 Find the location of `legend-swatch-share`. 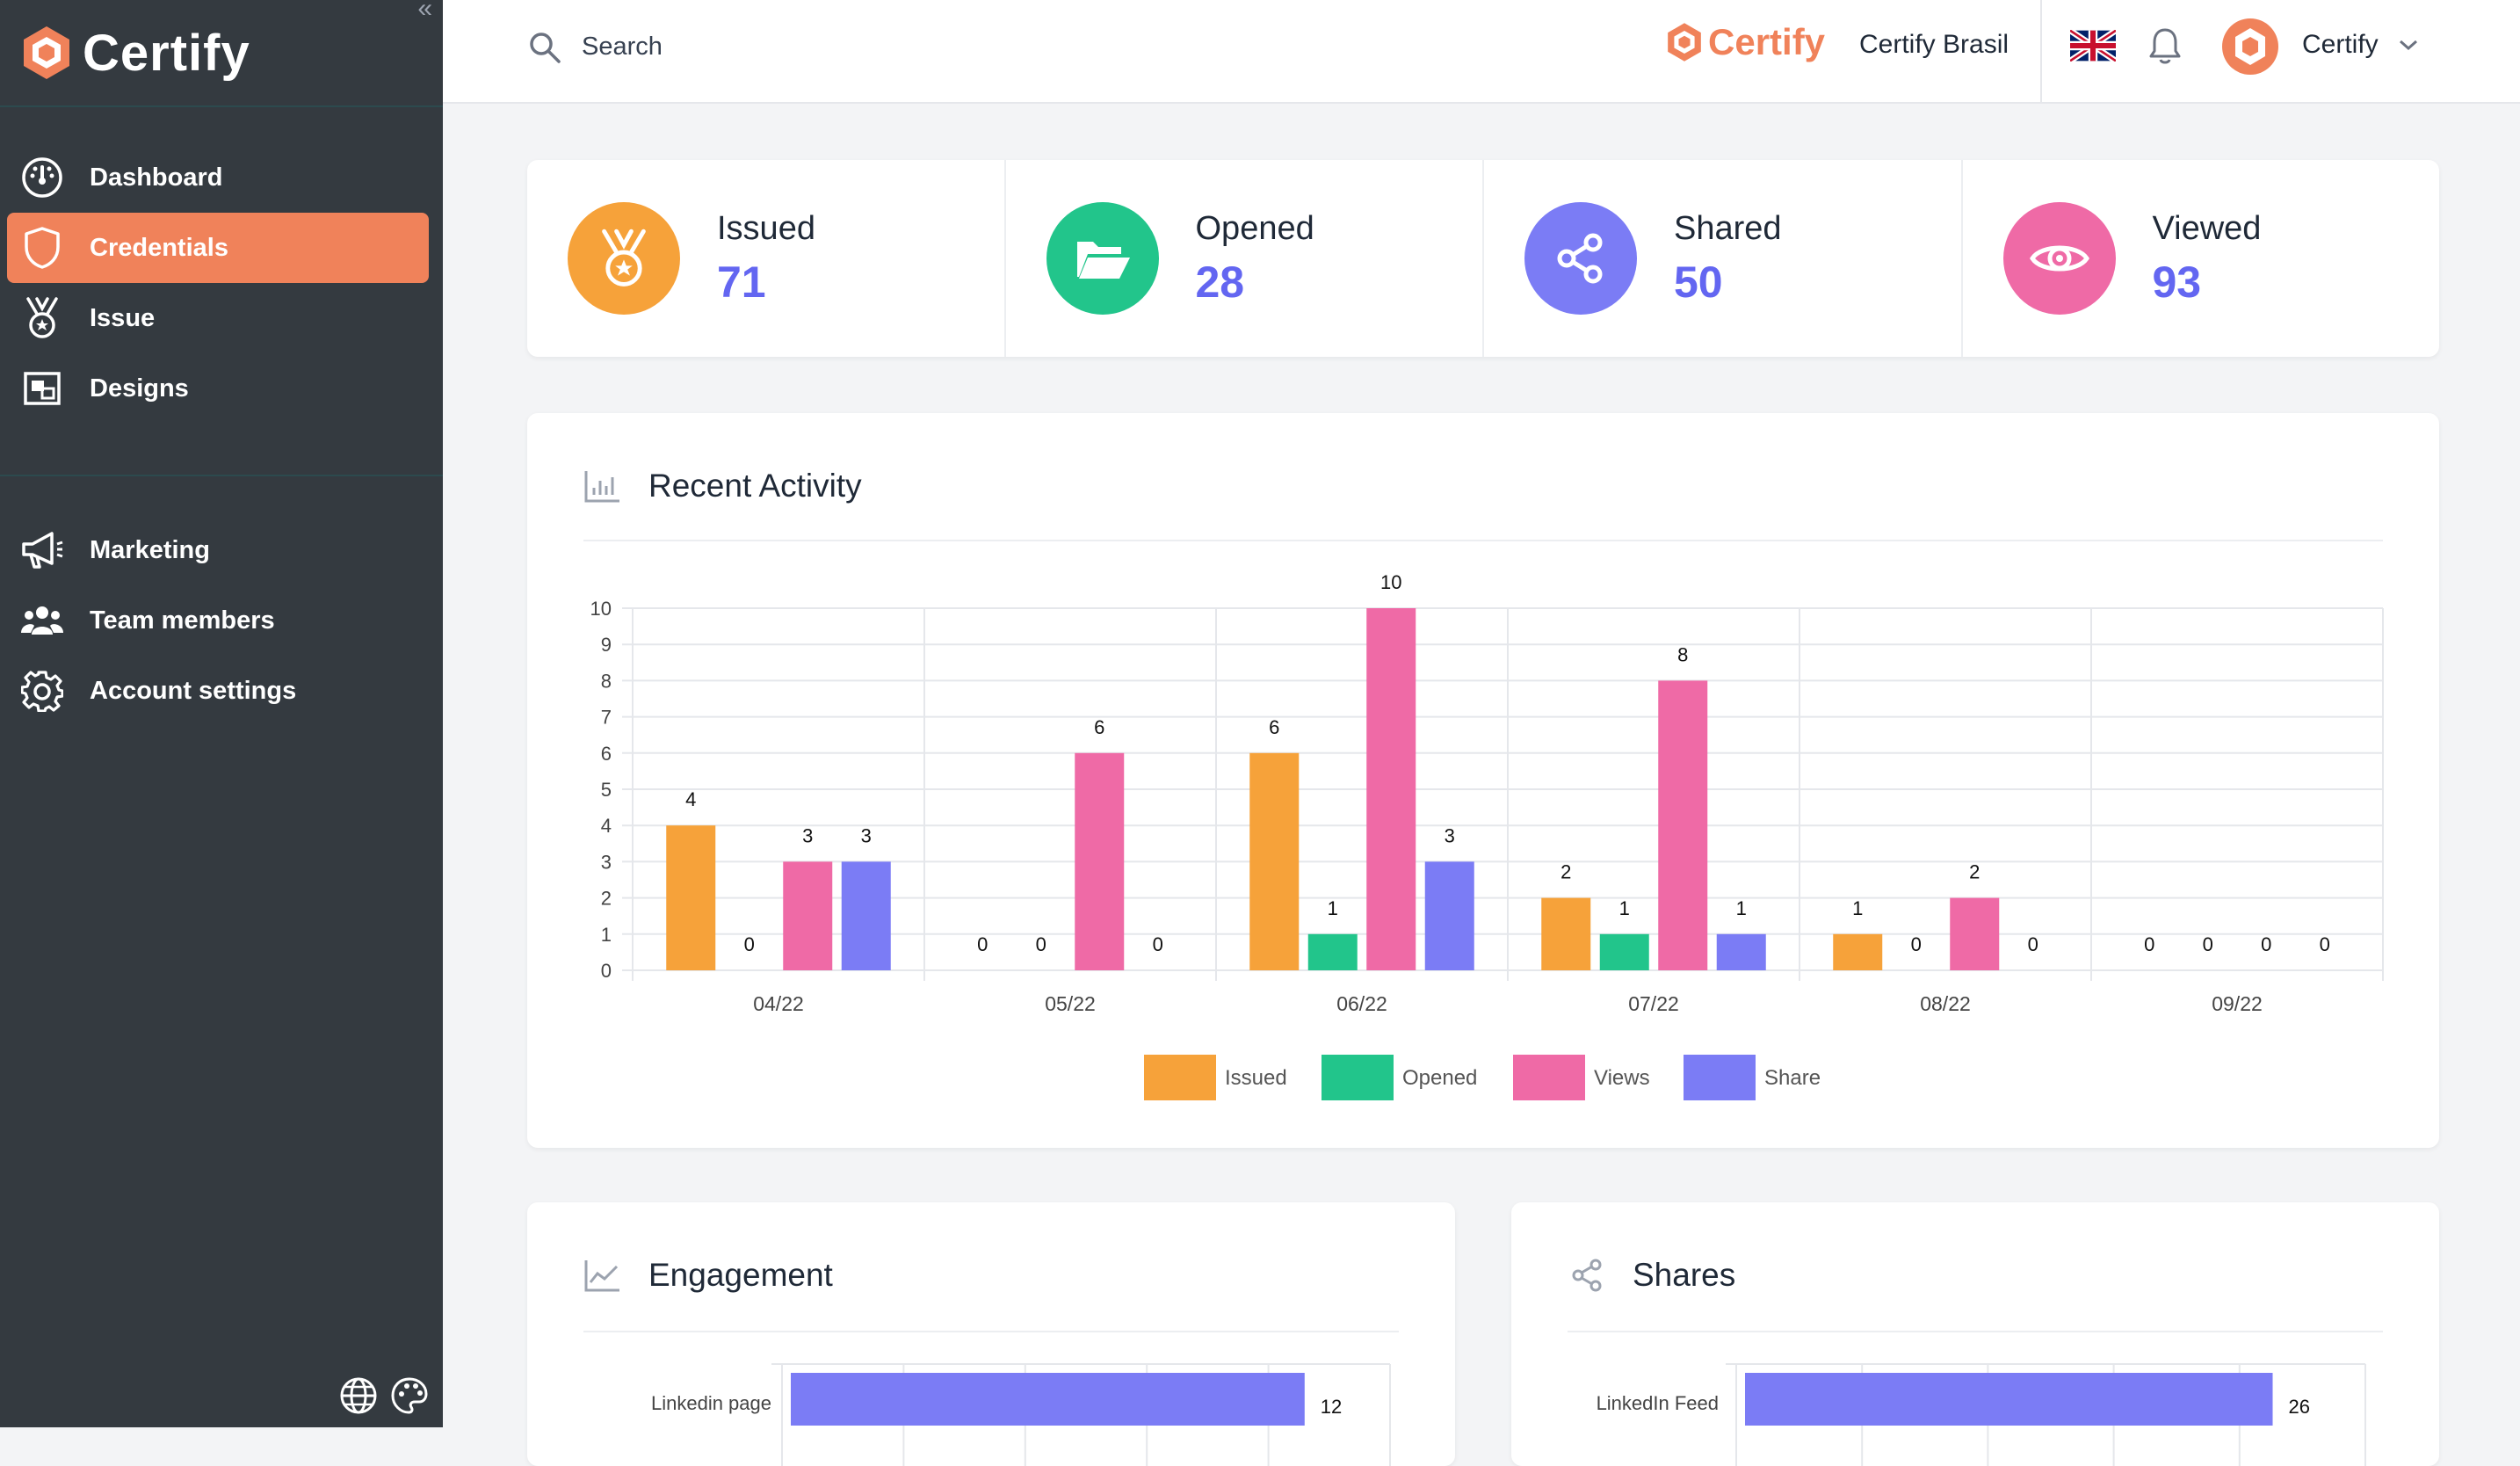

legend-swatch-share is located at coordinates (1720, 1077).